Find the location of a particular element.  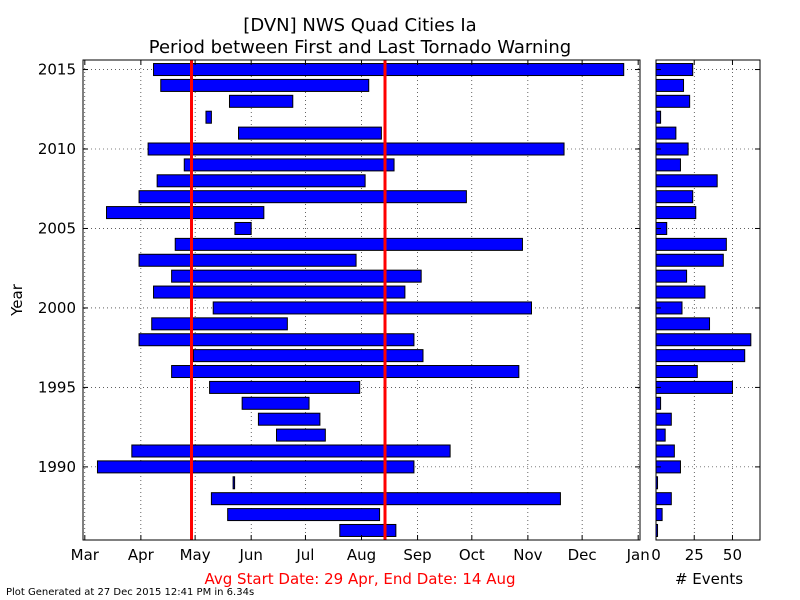

x-tick-label: Jun is located at coordinates (250, 555).